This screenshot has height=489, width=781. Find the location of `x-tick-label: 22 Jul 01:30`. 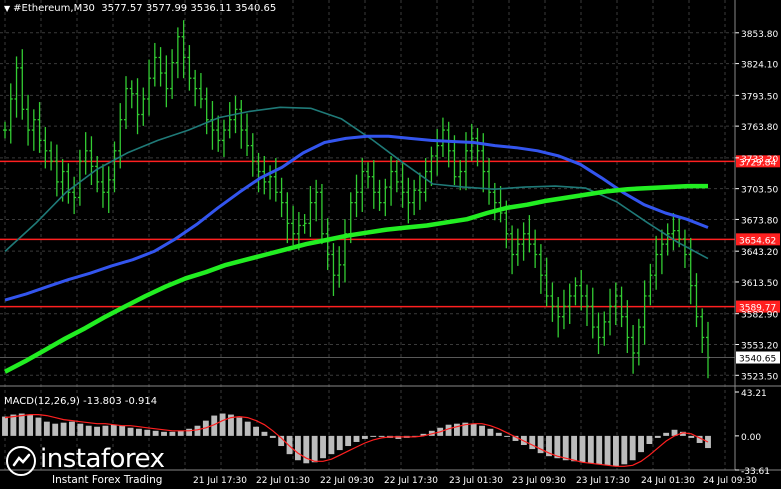

x-tick-label: 22 Jul 01:30 is located at coordinates (283, 481).